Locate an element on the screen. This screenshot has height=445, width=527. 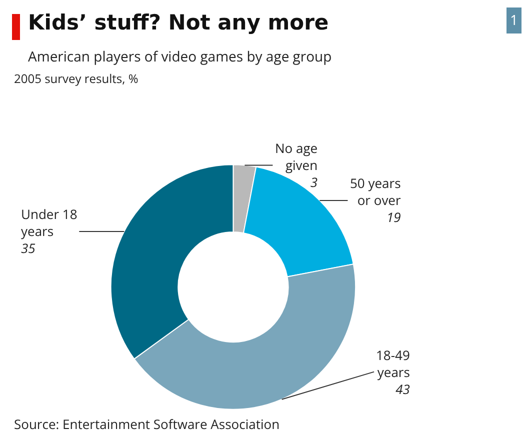
text: 1 is located at coordinates (514, 20).